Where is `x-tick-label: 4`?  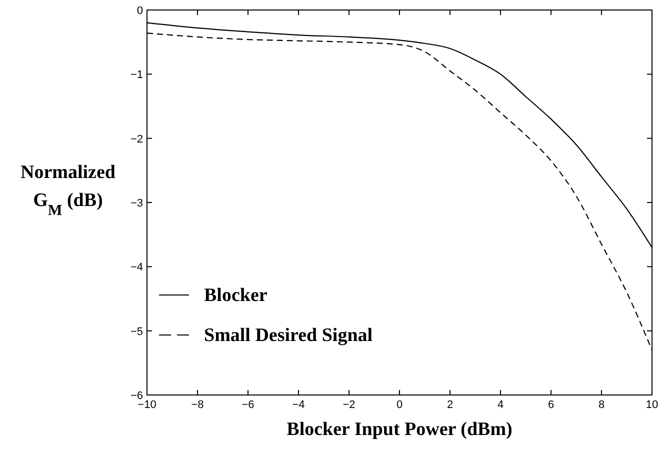
x-tick-label: 4 is located at coordinates (500, 405).